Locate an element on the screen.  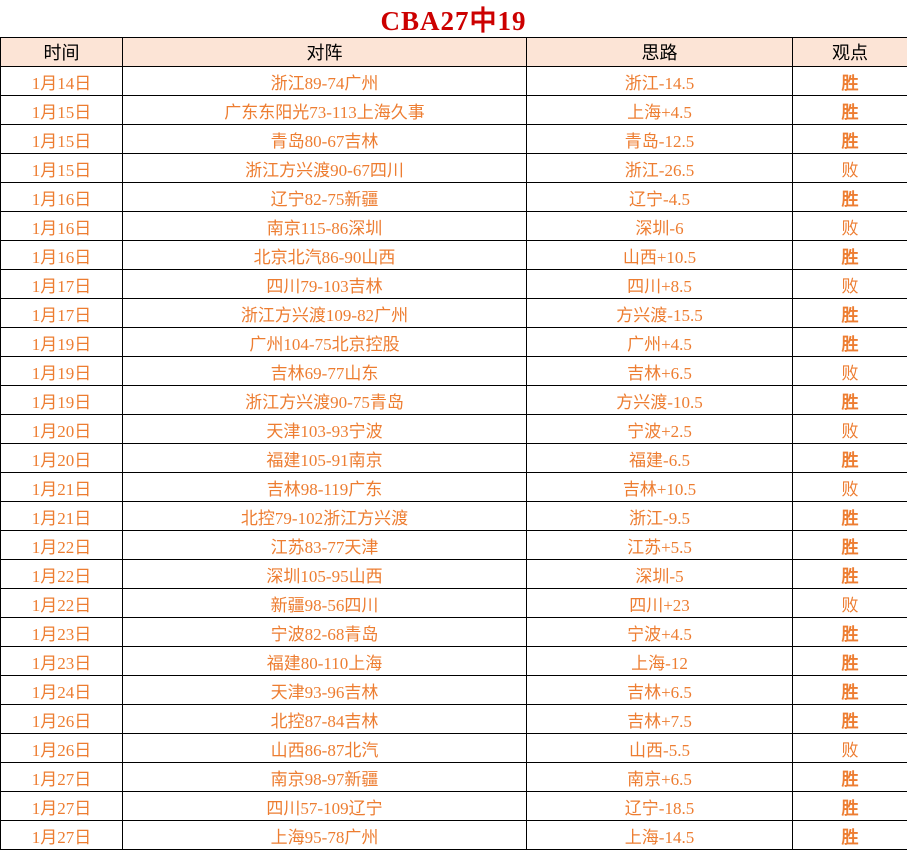
line-cell: 江苏+5.5 is located at coordinates (659, 545).